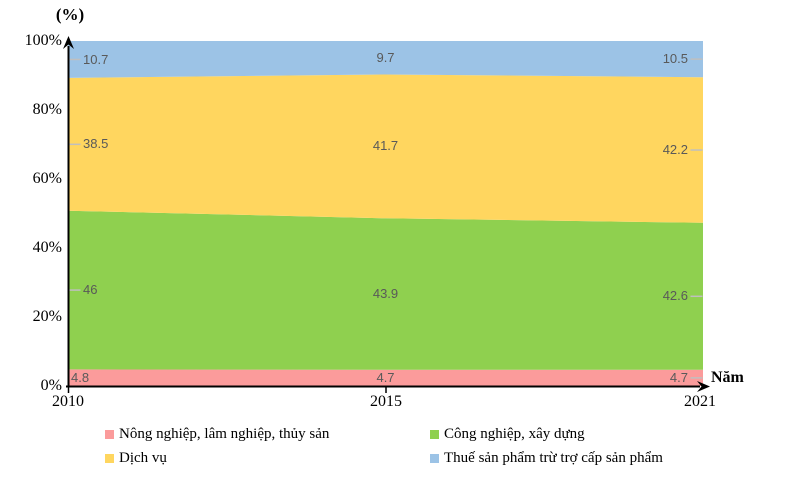  I want to click on y-tick-0: 0%, so click(51, 385).